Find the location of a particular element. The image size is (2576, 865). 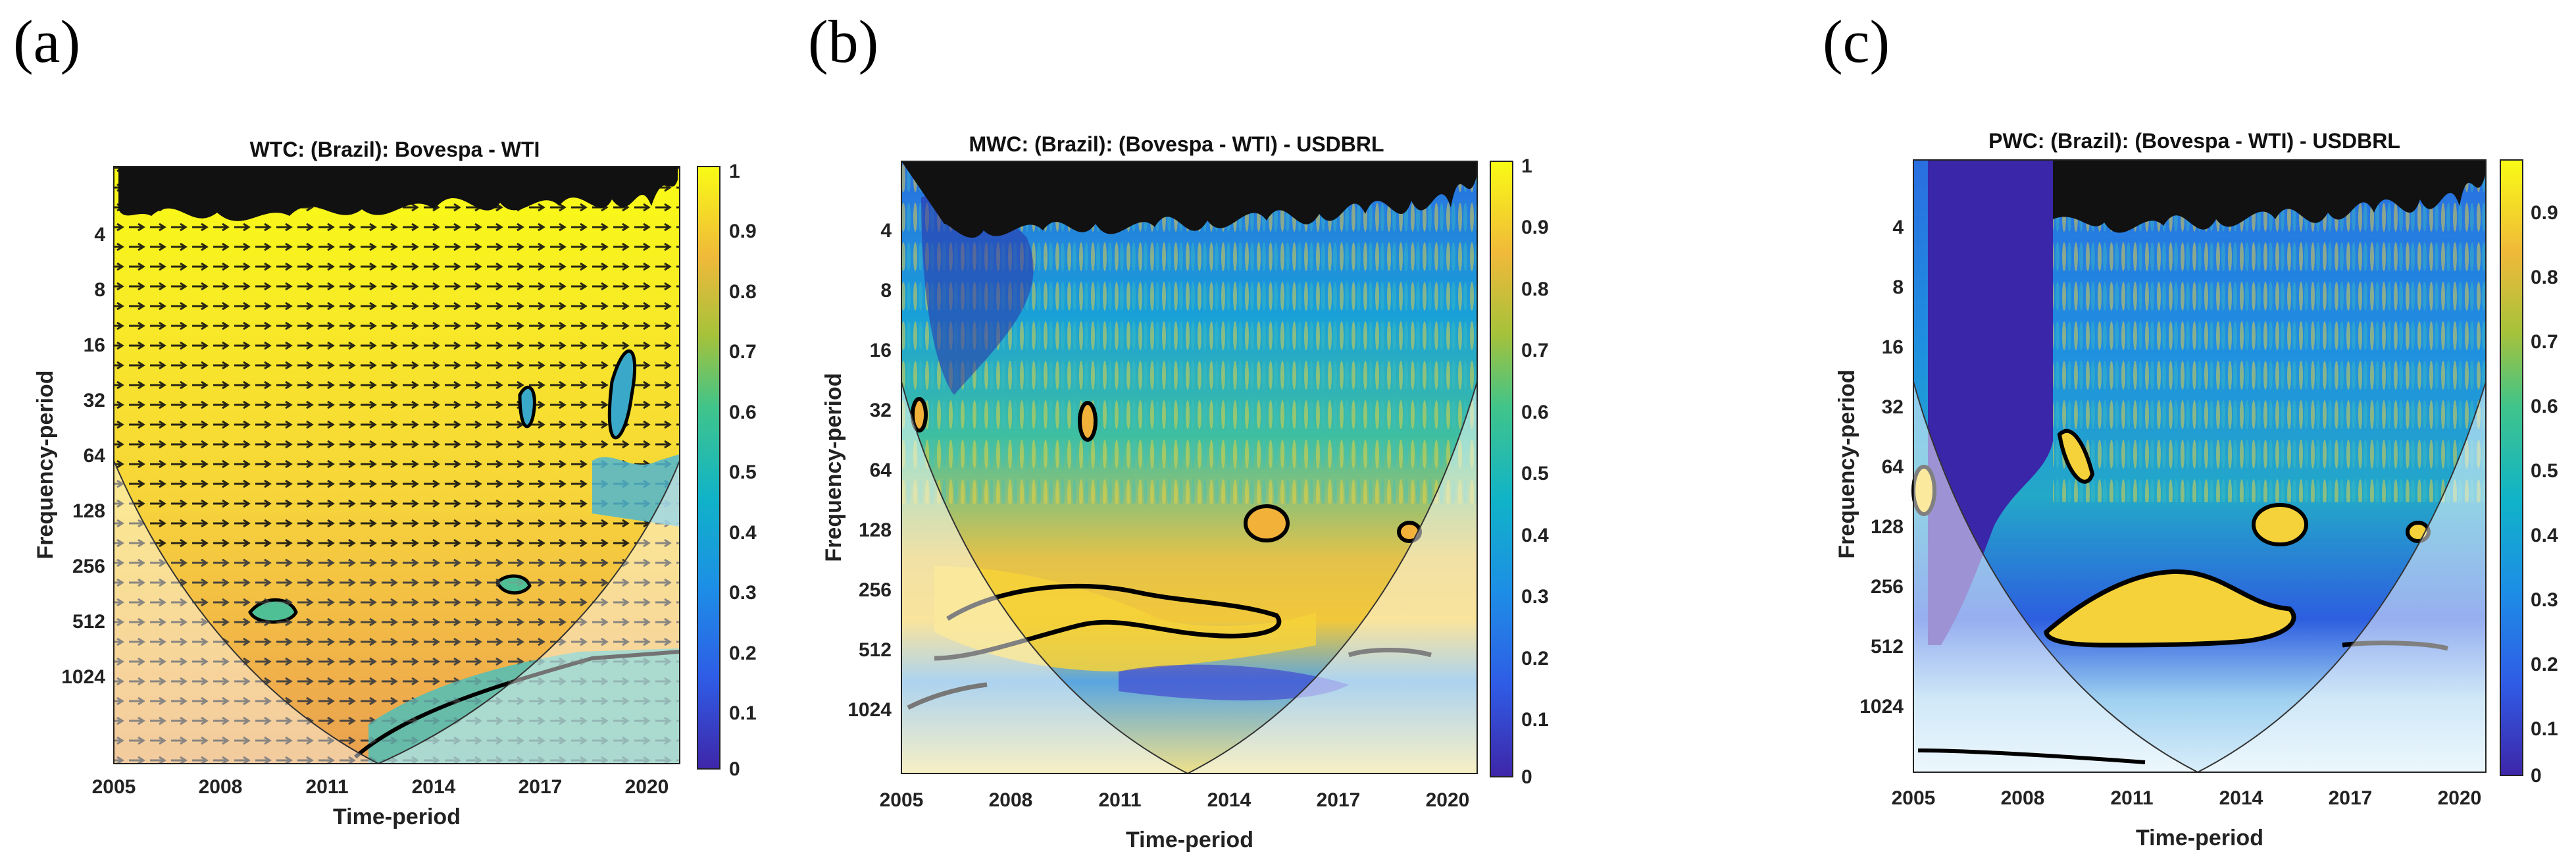

cbtick-b-0.9: 0.9 is located at coordinates (1535, 227).